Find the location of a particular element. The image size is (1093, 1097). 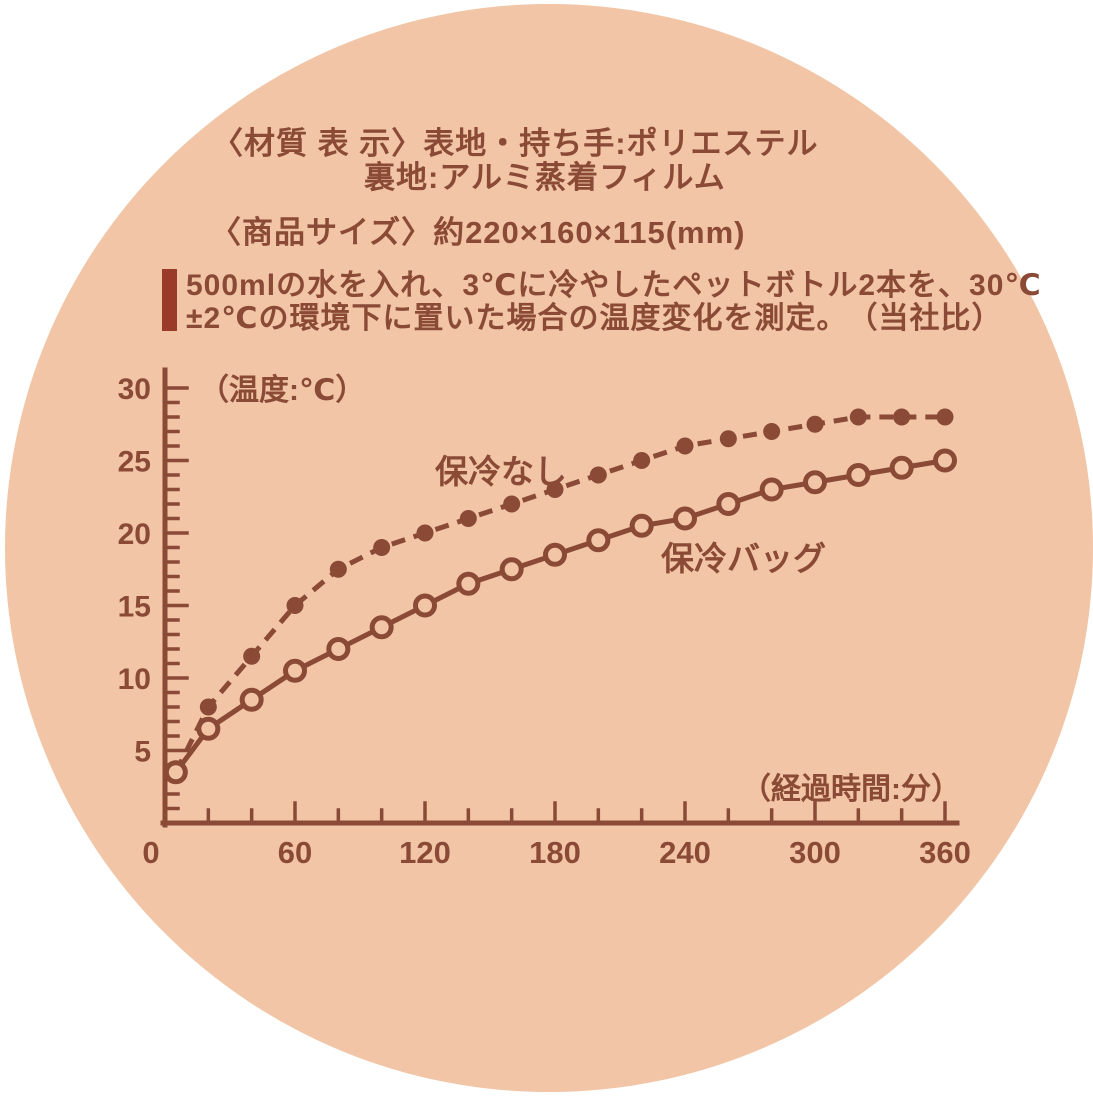

x-tick-label: 120 is located at coordinates (425, 852).